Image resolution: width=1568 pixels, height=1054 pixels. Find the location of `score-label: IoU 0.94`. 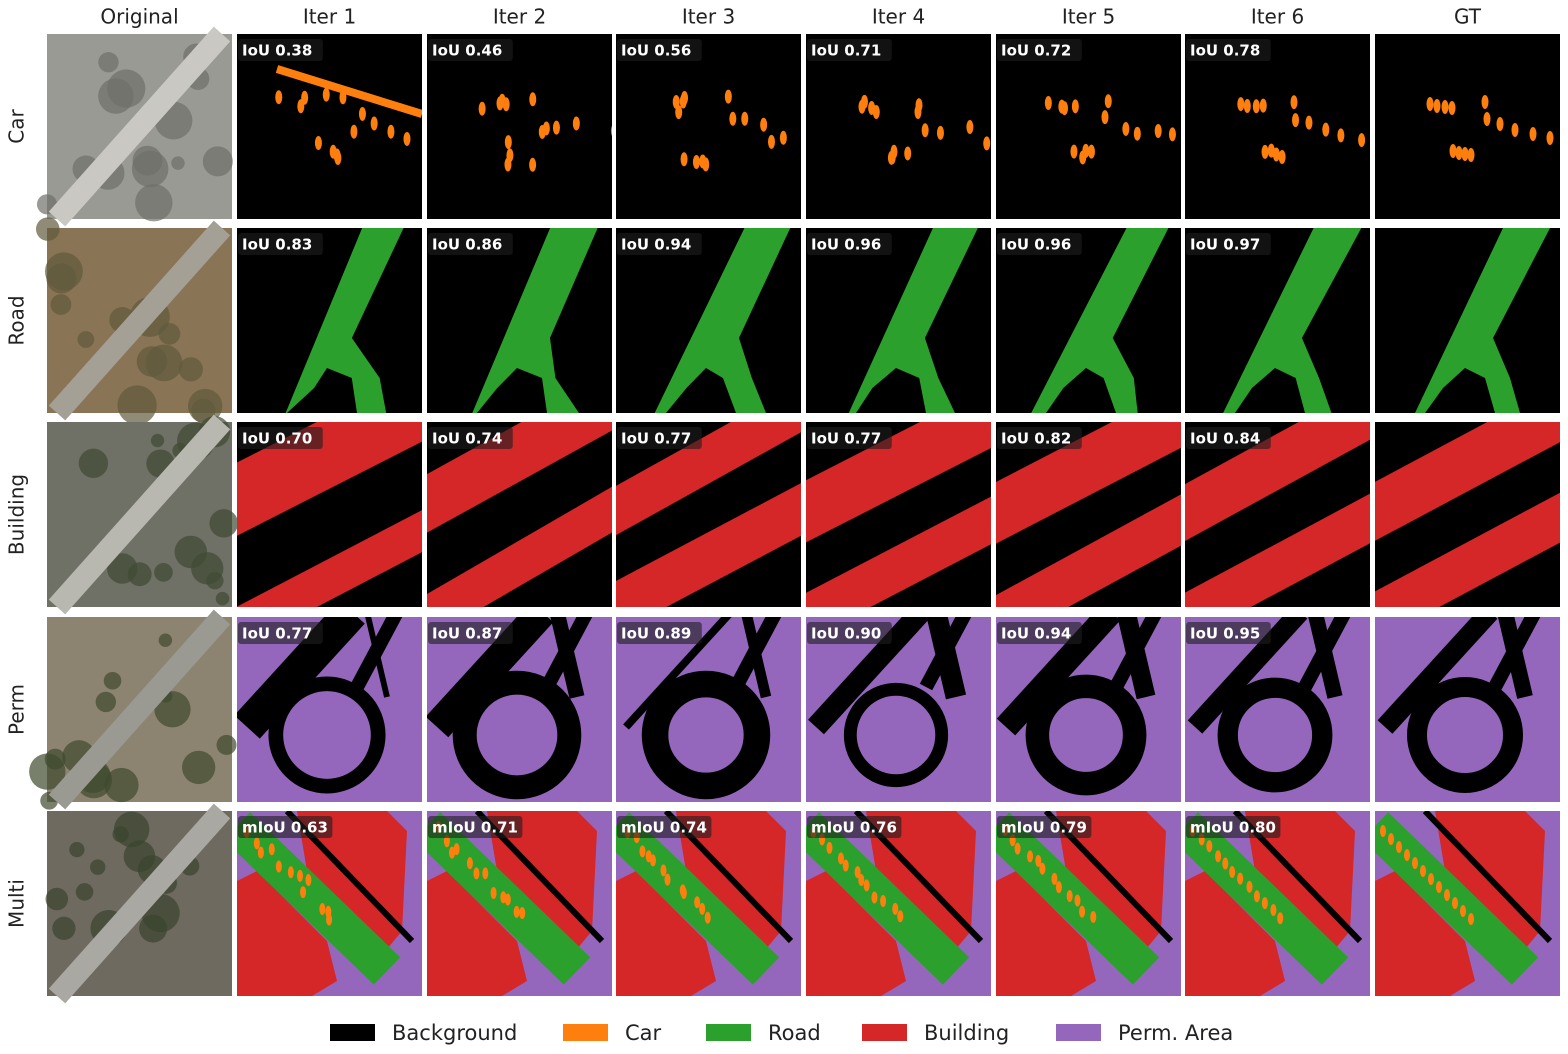

score-label: IoU 0.94 is located at coordinates (656, 245).